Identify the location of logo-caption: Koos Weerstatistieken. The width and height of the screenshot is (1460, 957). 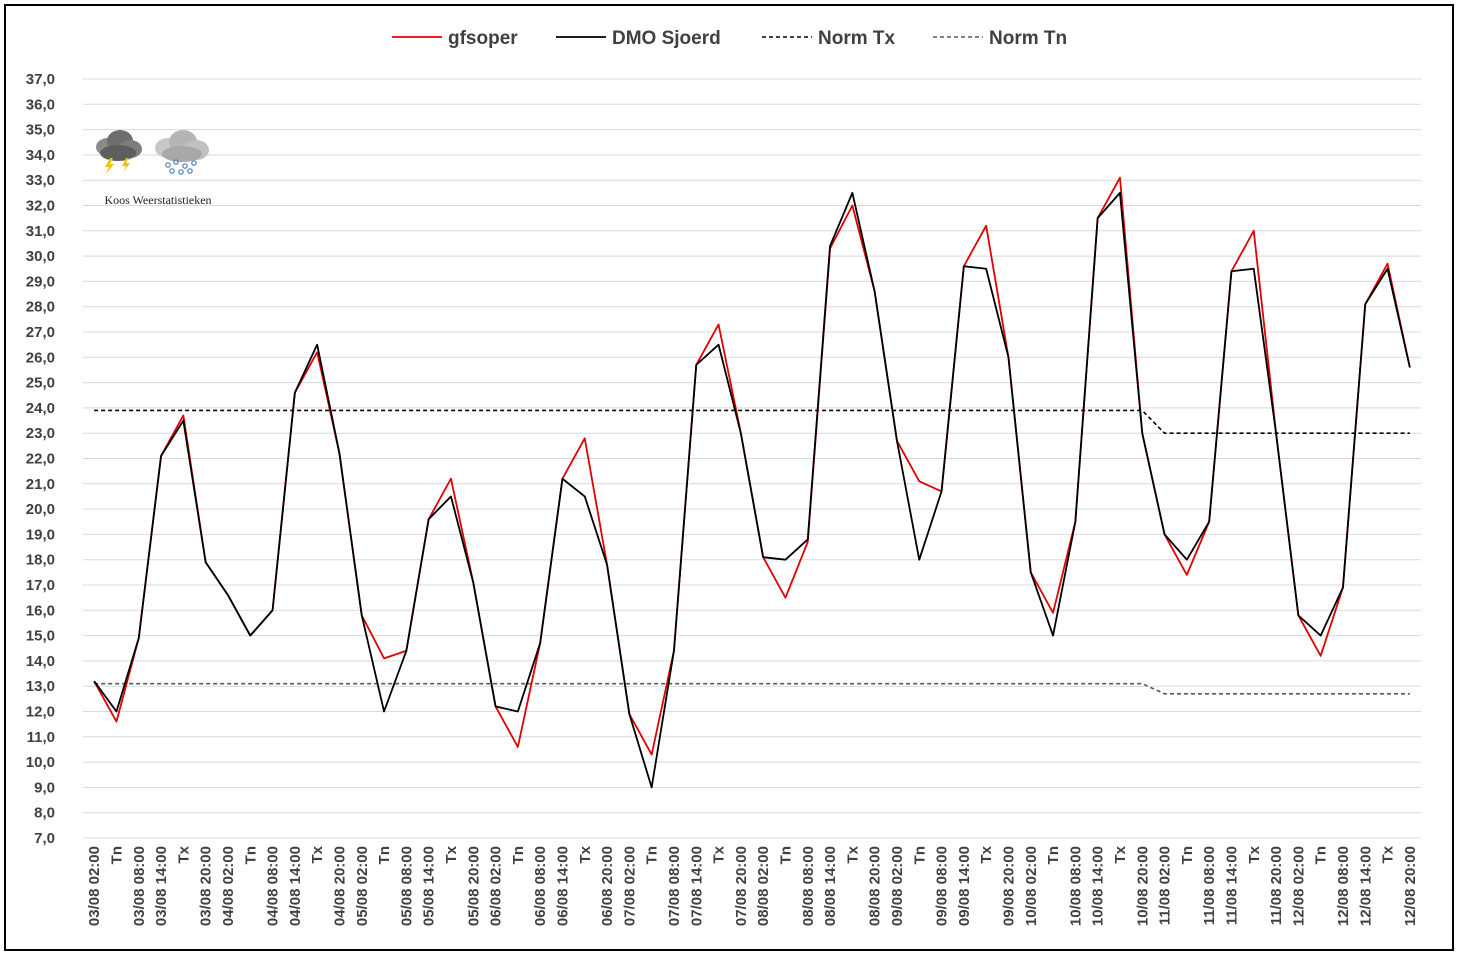
(158, 200).